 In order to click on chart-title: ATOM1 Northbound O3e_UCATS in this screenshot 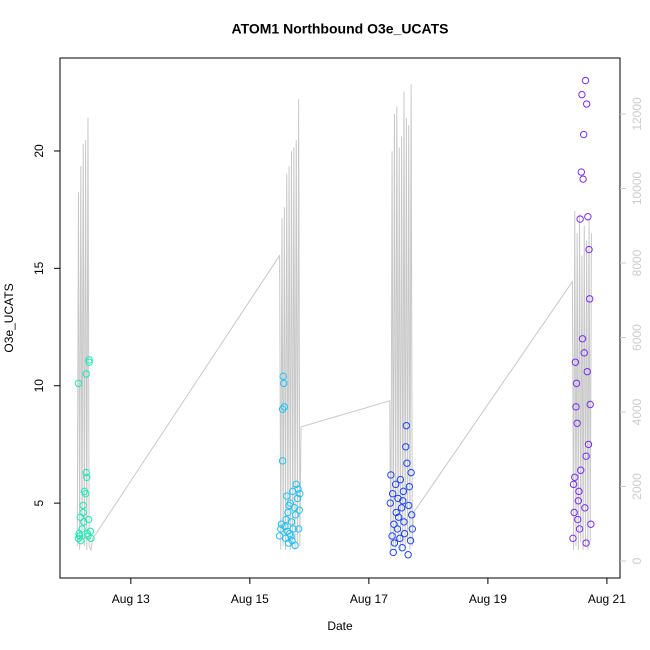, I will do `click(340, 29)`.